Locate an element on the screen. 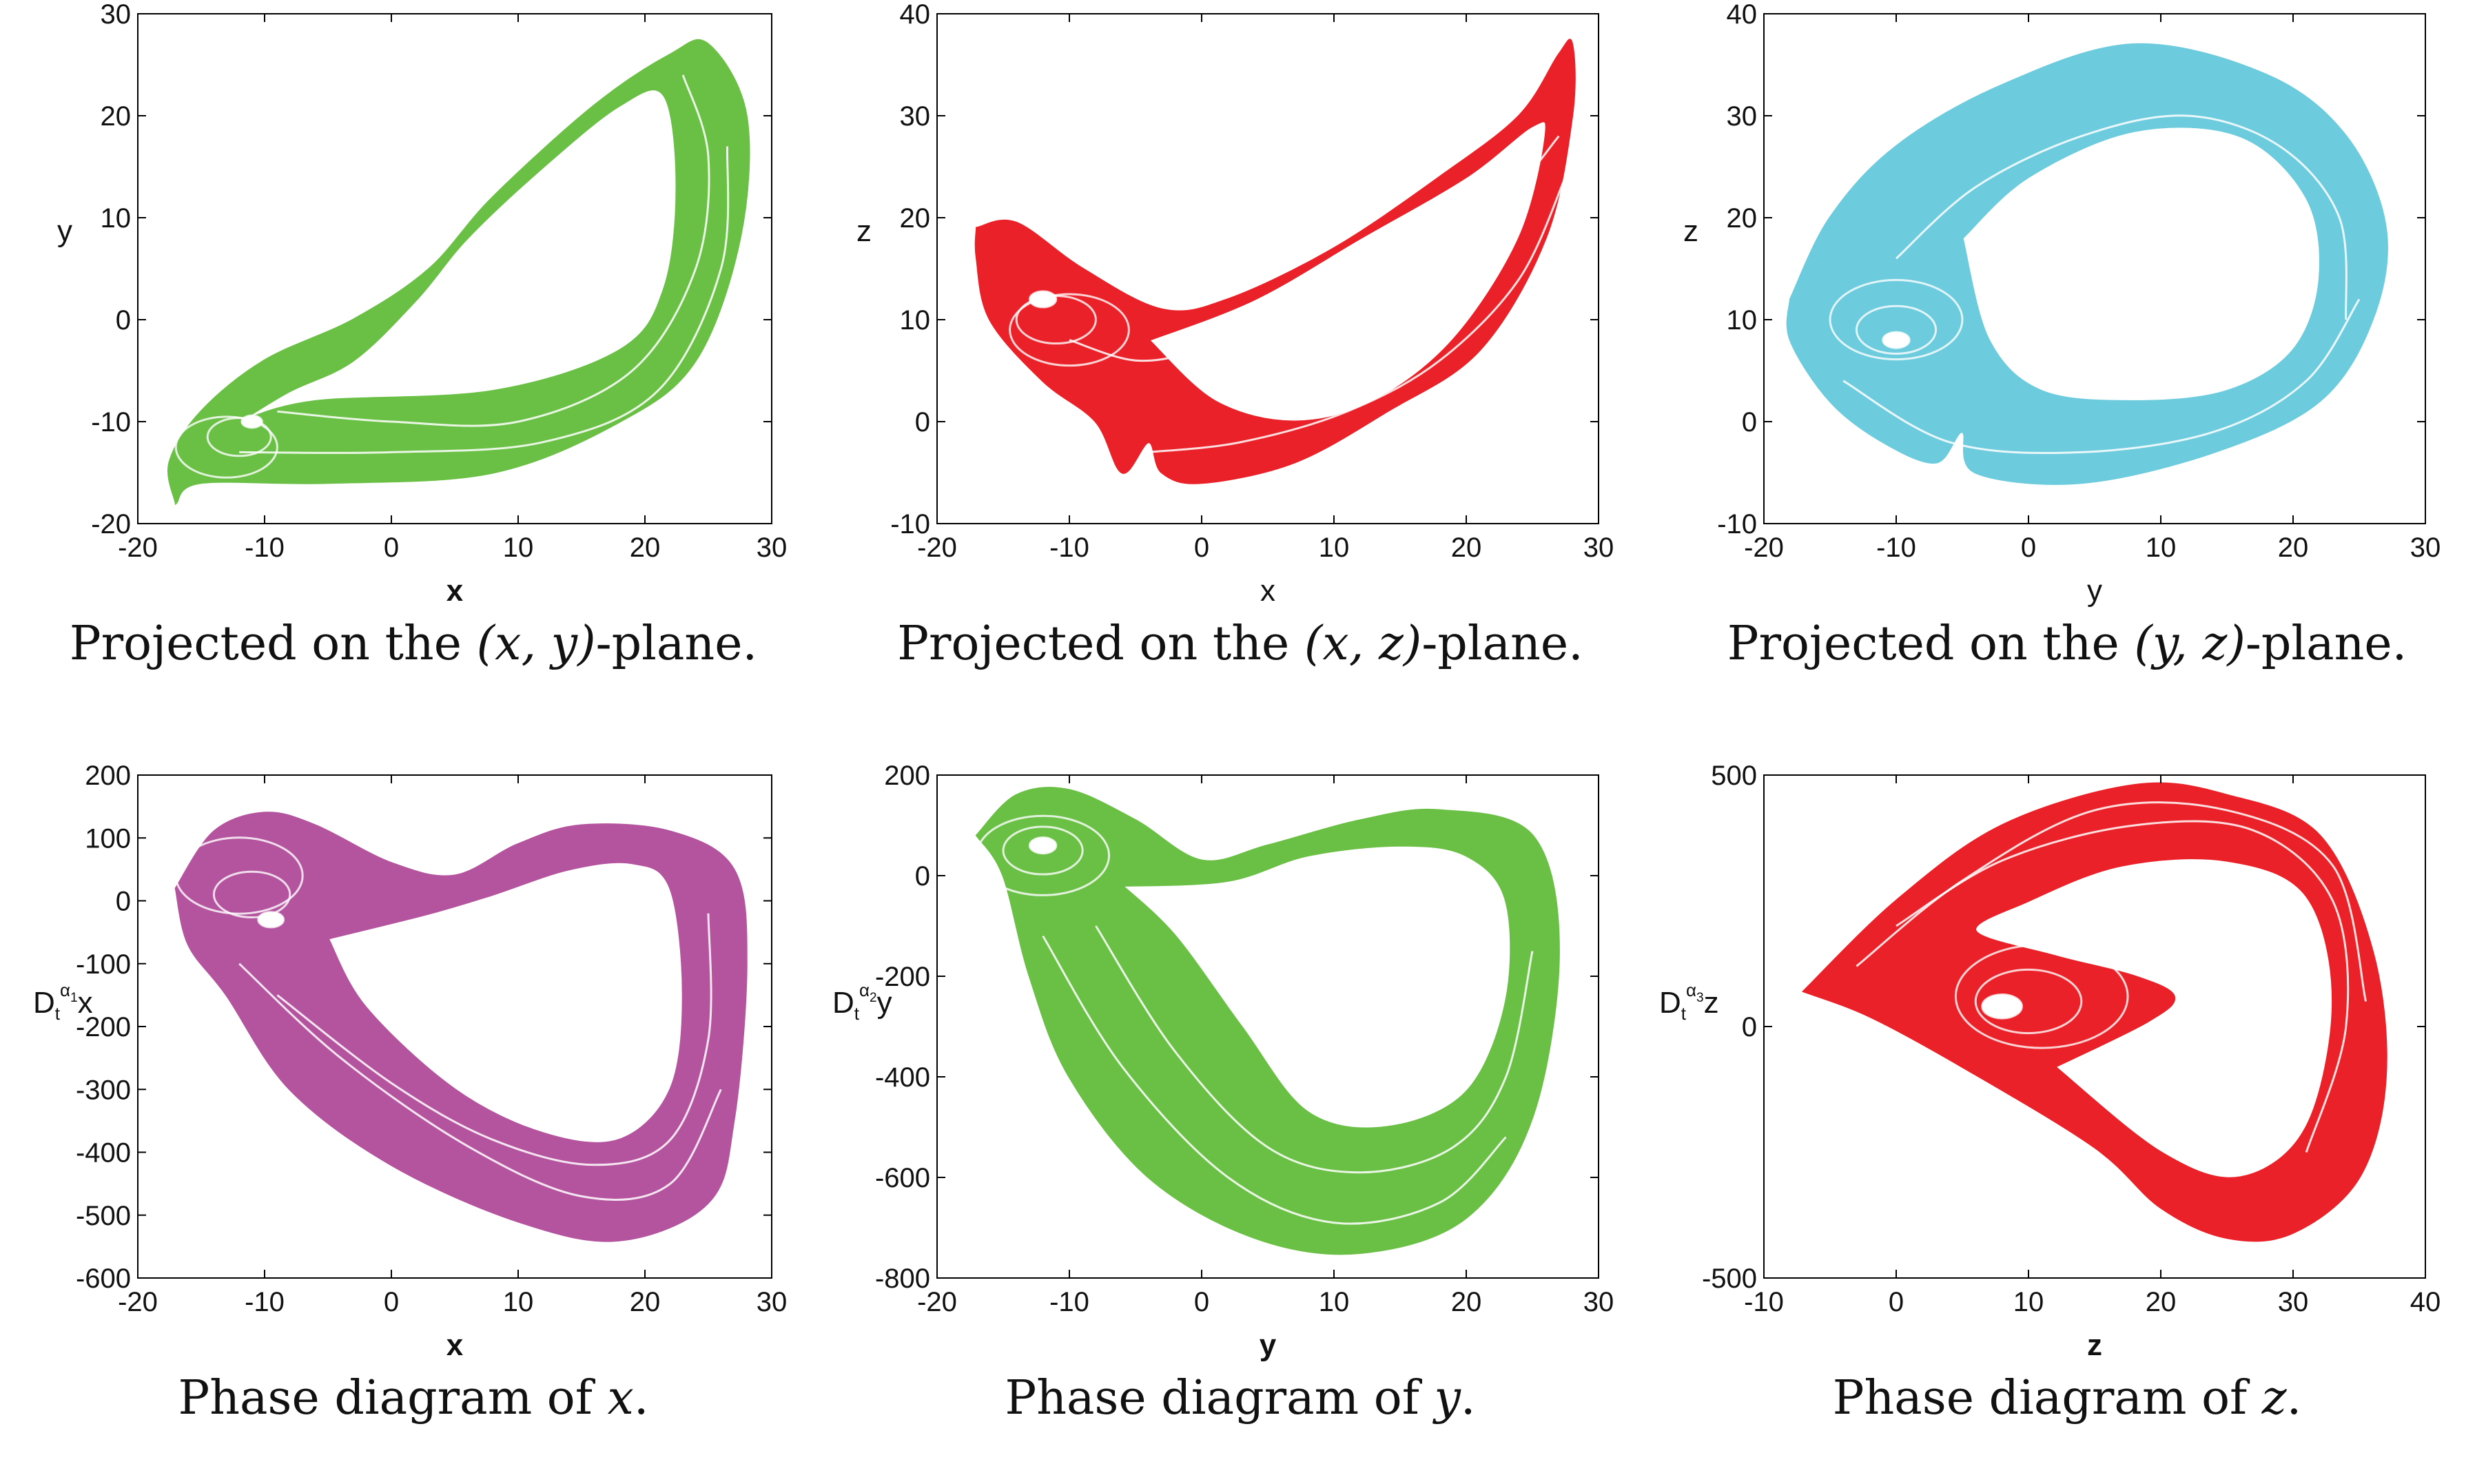 This screenshot has width=2486, height=1484. x-tick-label-xy-5: 30 is located at coordinates (772, 548).